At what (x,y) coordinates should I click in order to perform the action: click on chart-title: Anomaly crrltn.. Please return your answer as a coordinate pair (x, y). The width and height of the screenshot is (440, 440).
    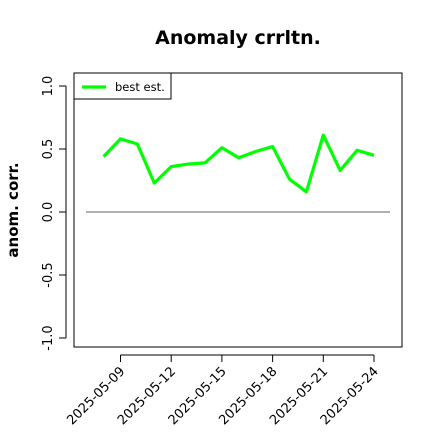
    Looking at the image, I should click on (238, 38).